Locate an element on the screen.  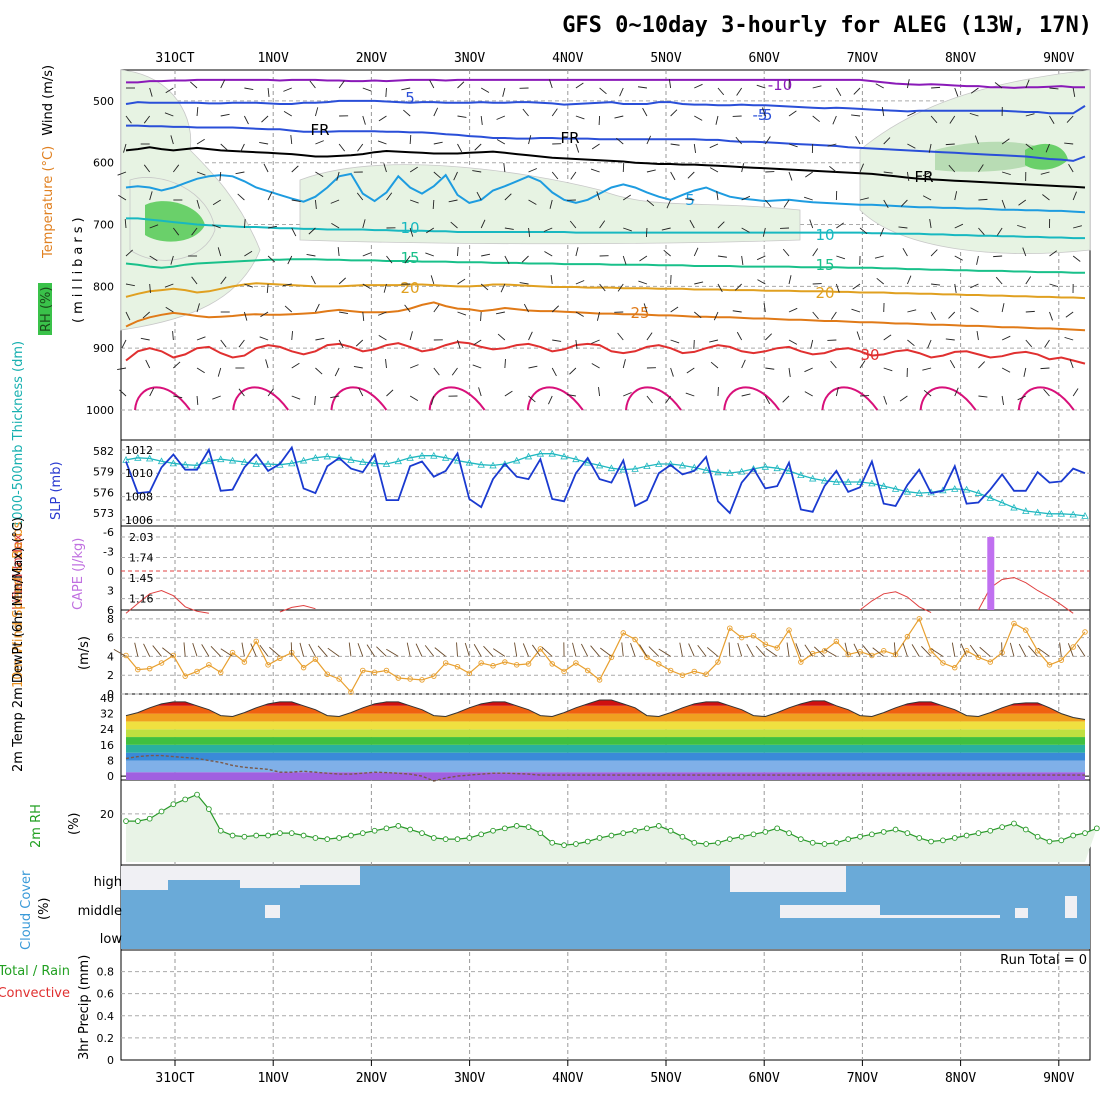
precip-tick-label: 0.4 is located at coordinates (106, 1016).